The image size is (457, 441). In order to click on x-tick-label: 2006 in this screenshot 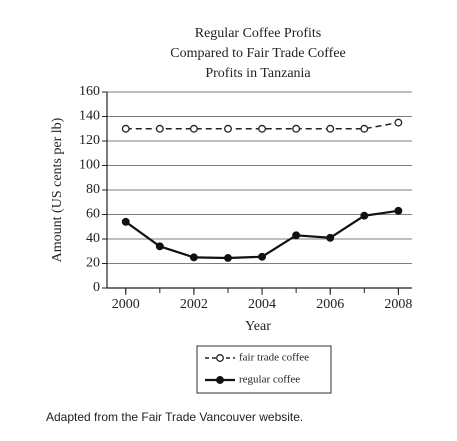, I will do `click(330, 304)`.